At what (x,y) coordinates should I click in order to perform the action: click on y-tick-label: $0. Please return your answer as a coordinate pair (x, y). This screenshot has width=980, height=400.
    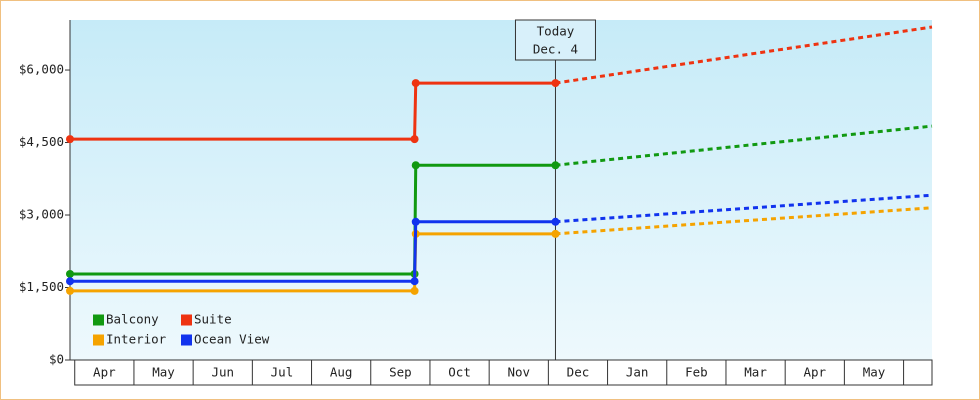
    Looking at the image, I should click on (56, 359).